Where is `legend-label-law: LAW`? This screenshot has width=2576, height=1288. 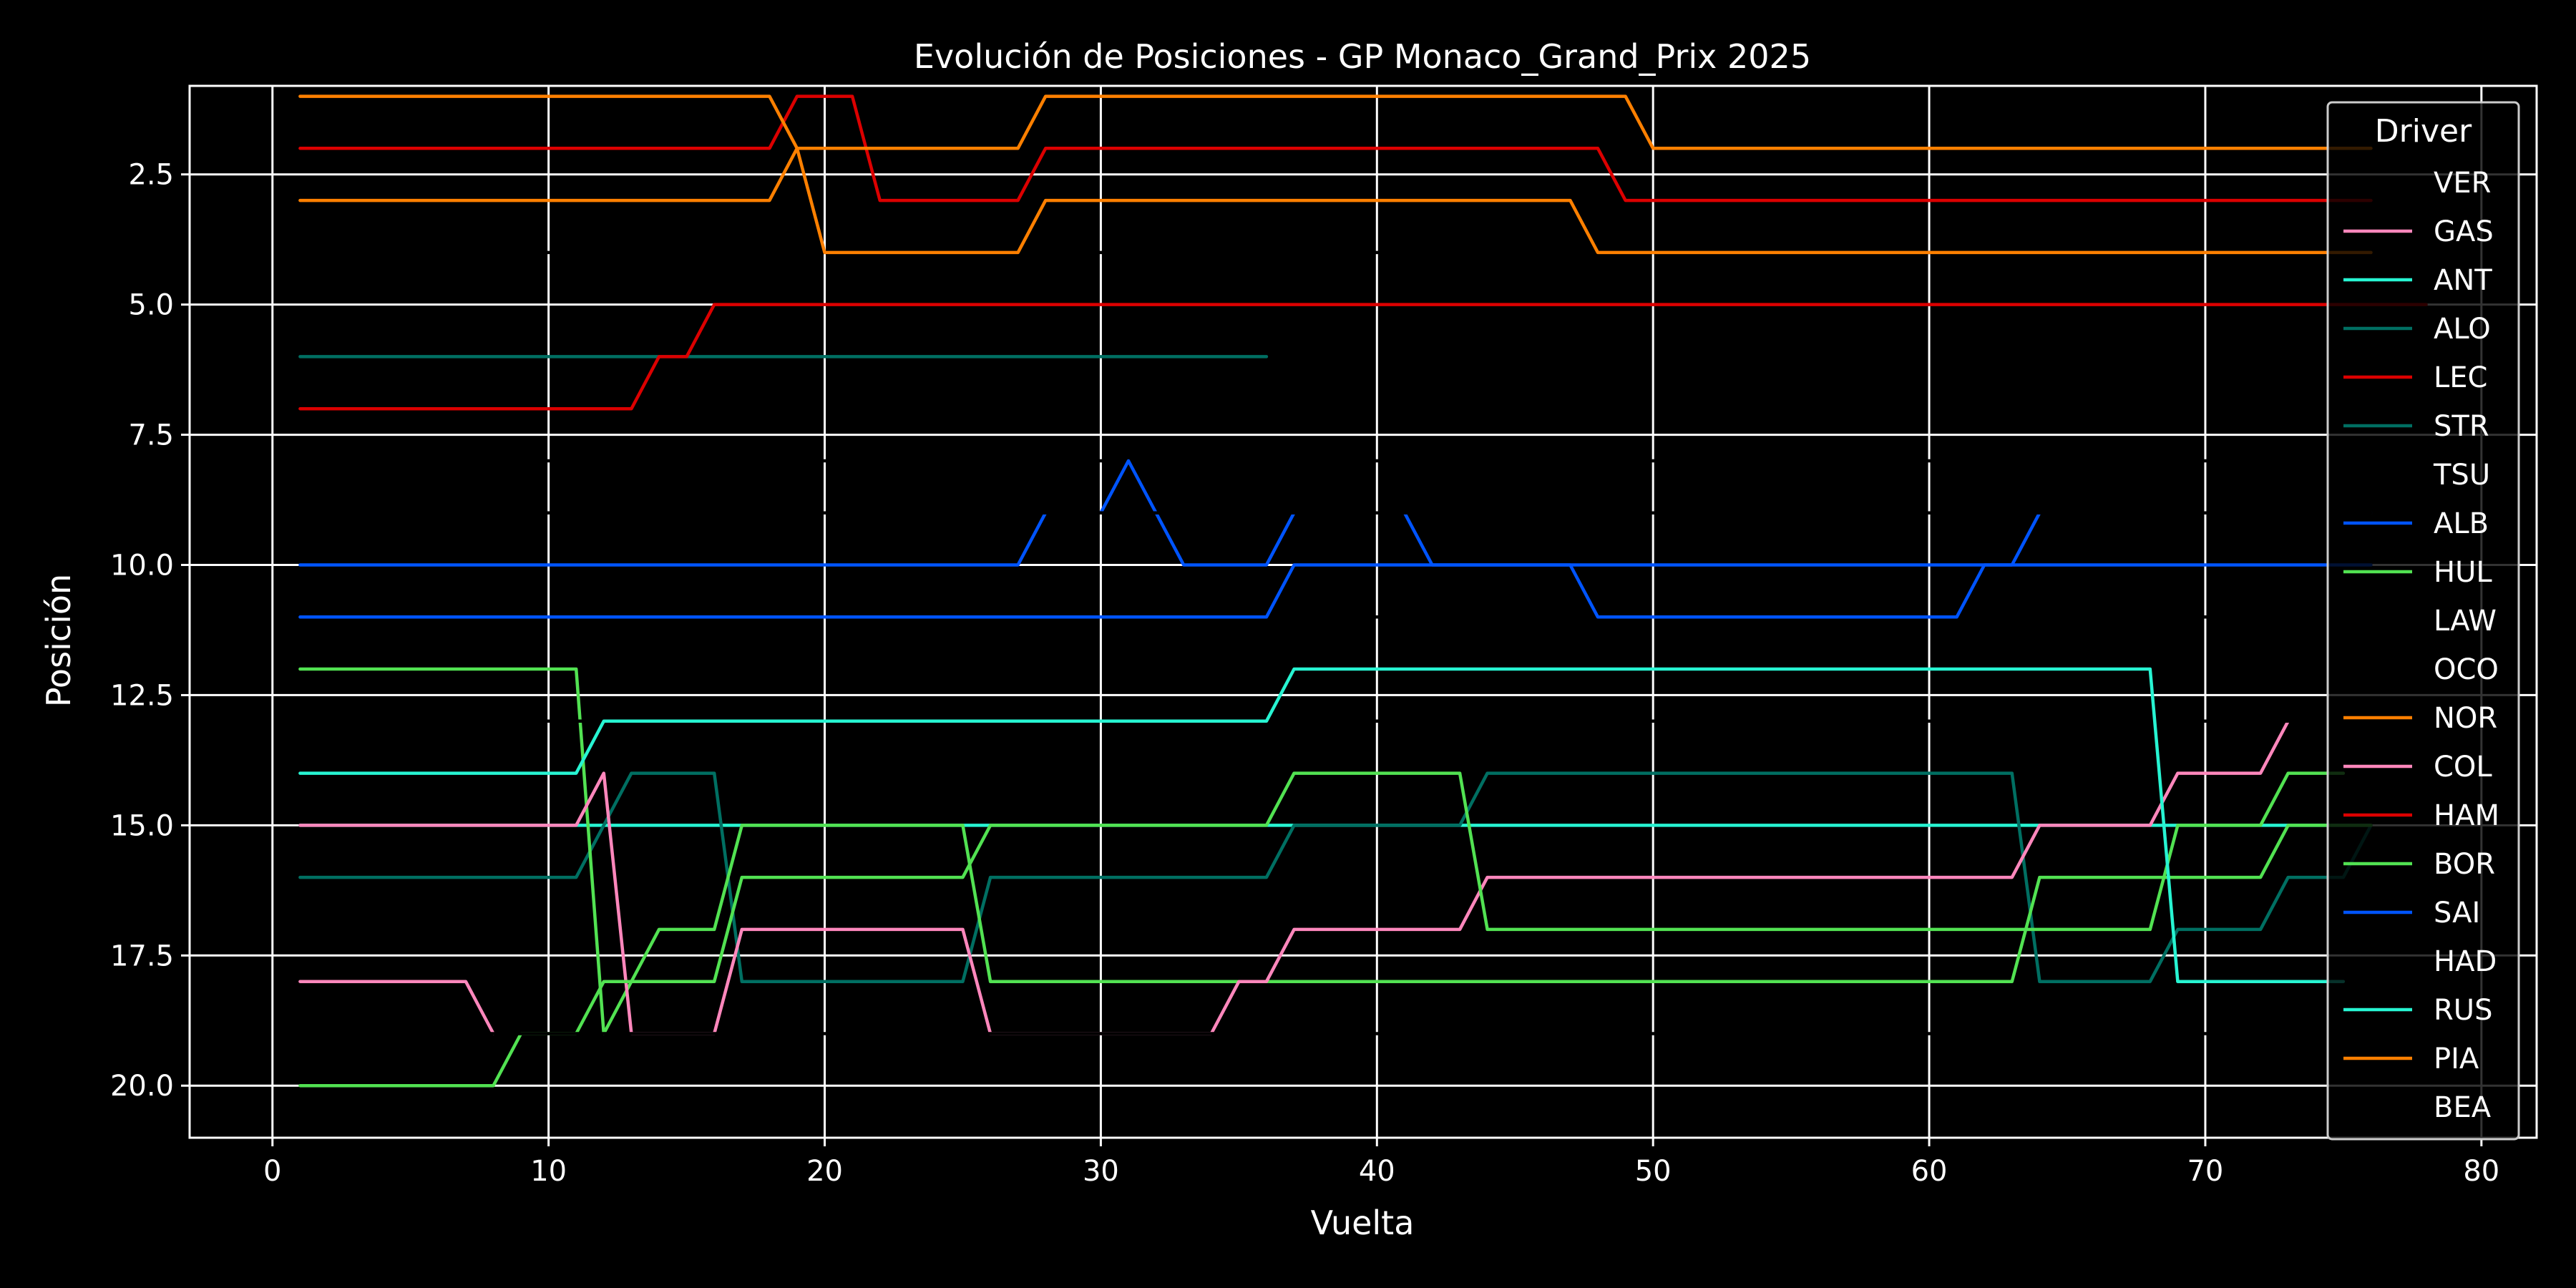 legend-label-law: LAW is located at coordinates (2465, 621).